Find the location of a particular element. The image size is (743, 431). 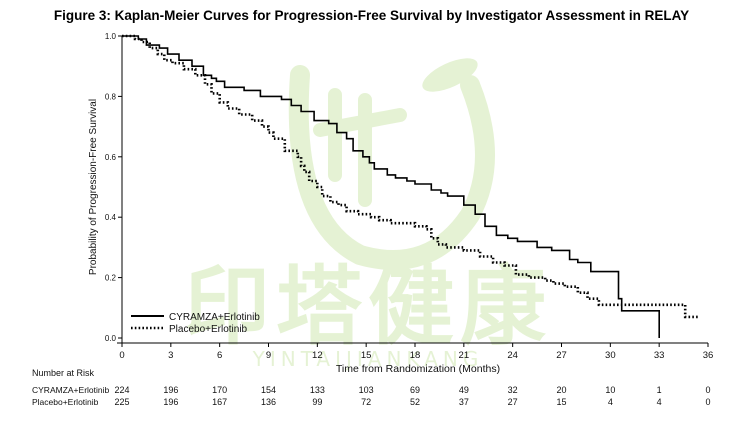

x-tick-label: 18 is located at coordinates (415, 355).